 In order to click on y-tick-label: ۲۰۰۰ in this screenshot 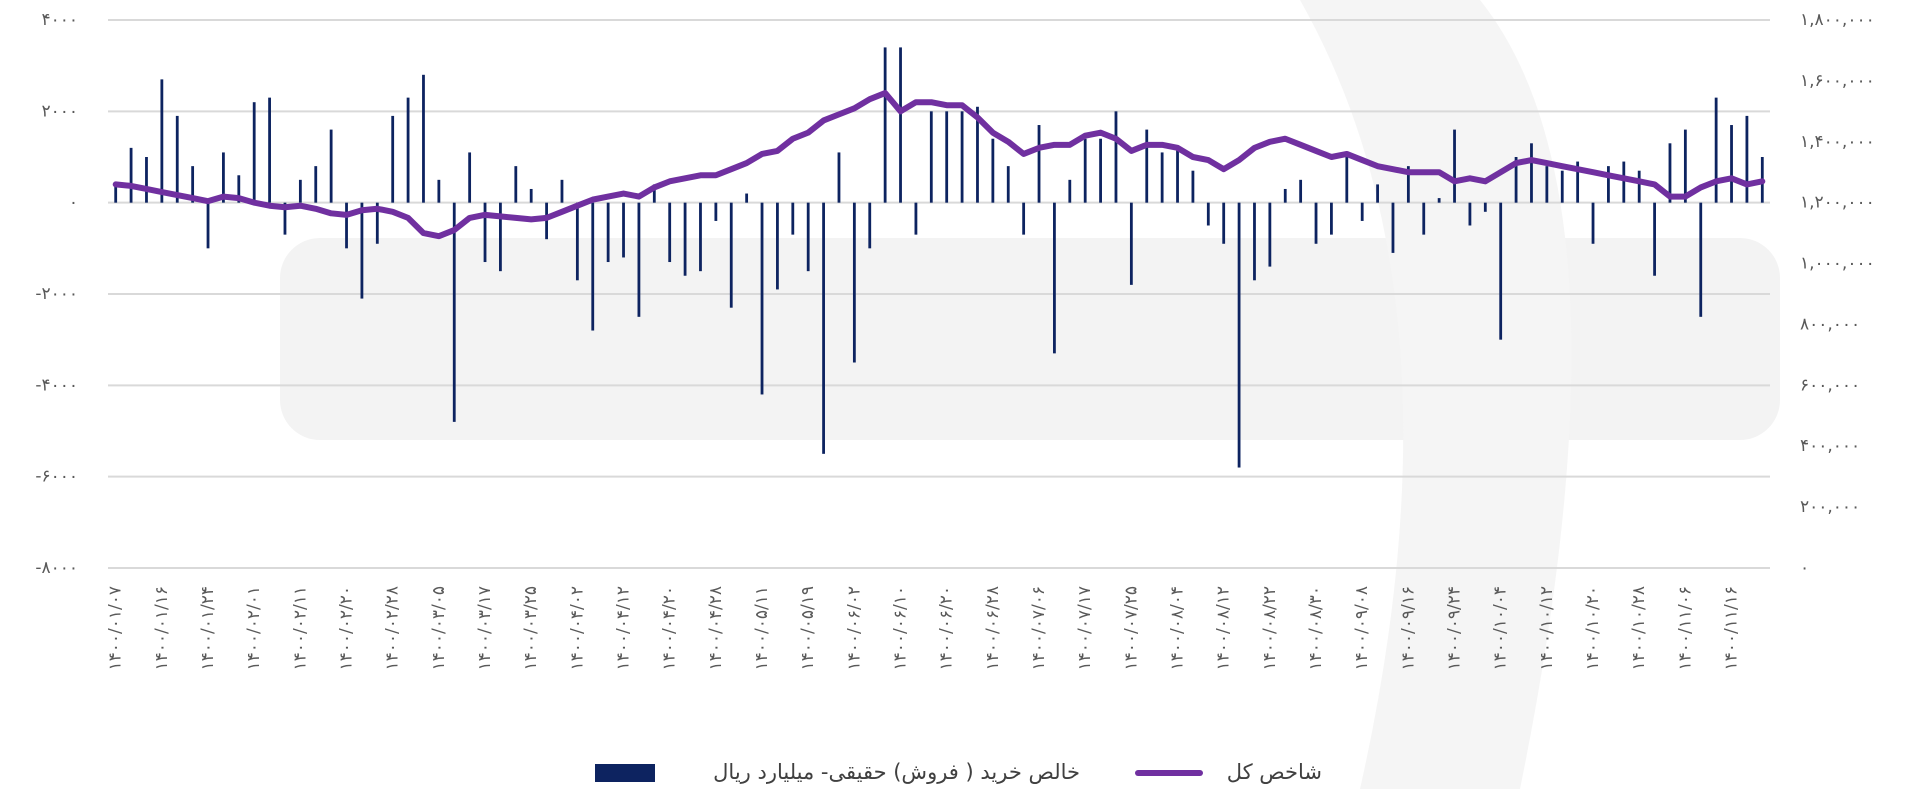, I will do `click(59, 111)`.